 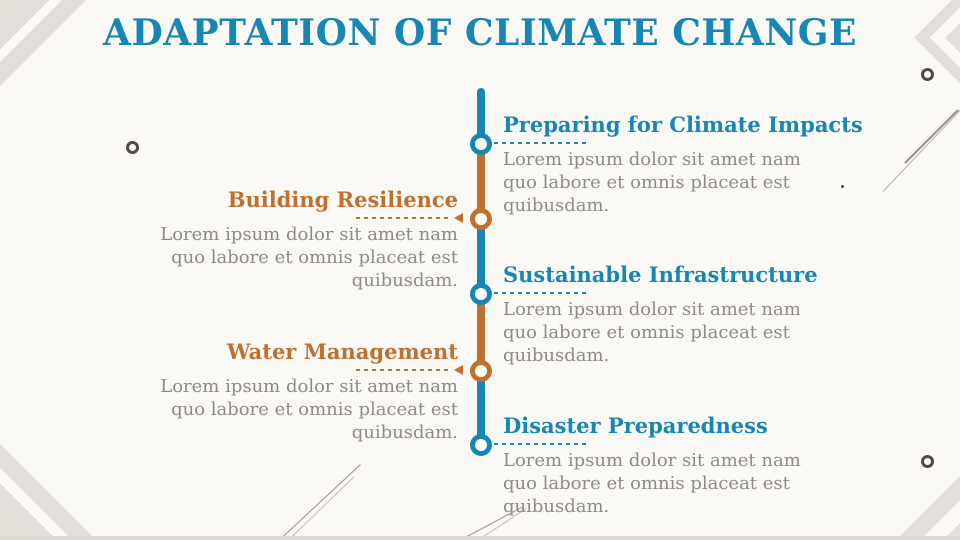 What do you see at coordinates (342, 199) in the screenshot?
I see `timeline-item-title: Building Resilience` at bounding box center [342, 199].